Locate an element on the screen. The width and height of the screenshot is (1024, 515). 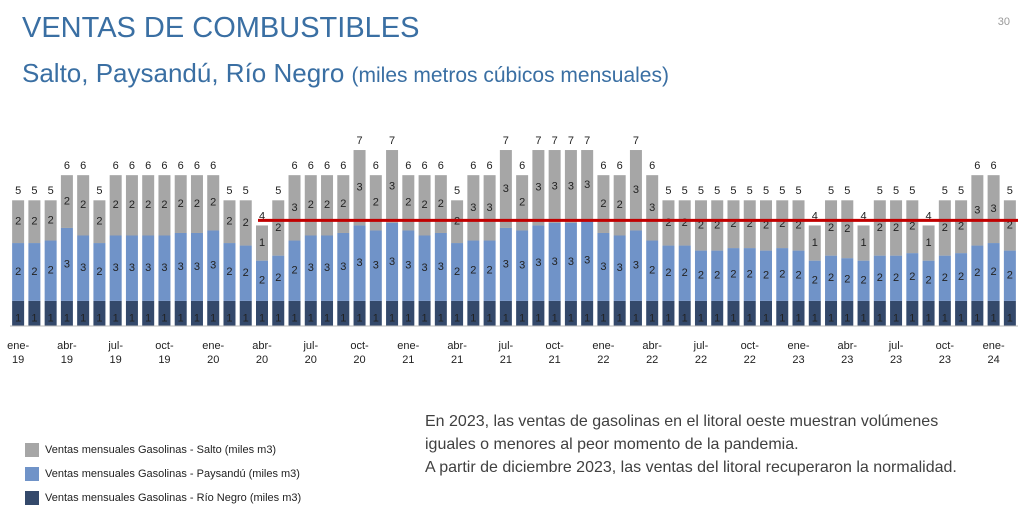
legend-swatch is located at coordinates (32, 450).